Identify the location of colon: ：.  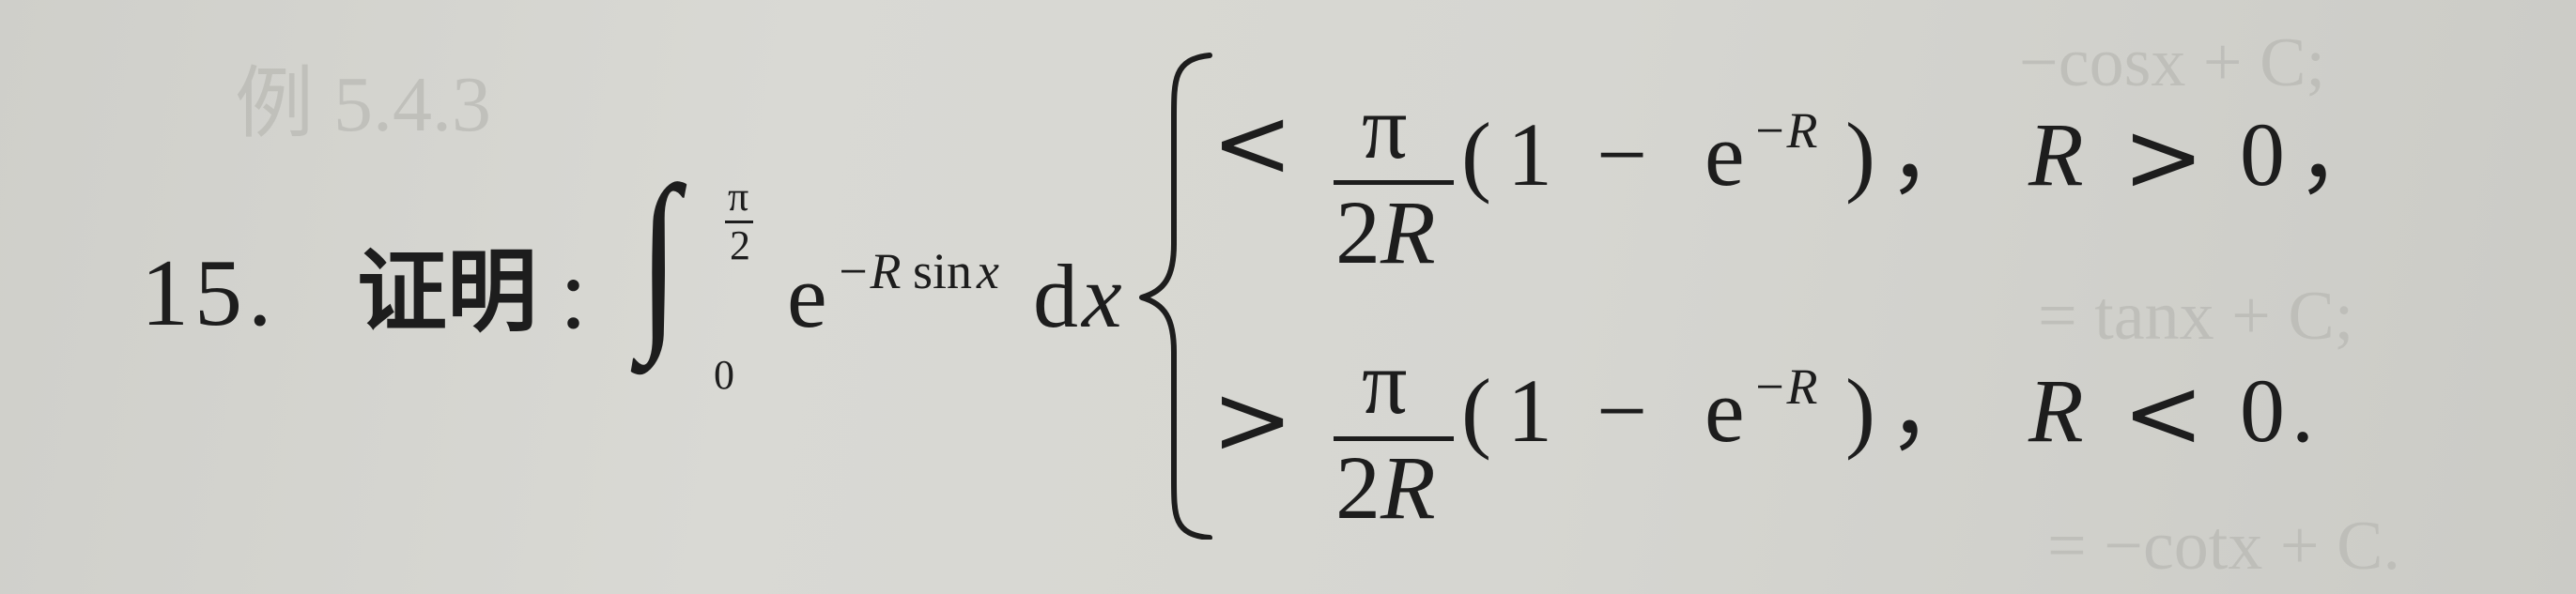
(593, 303).